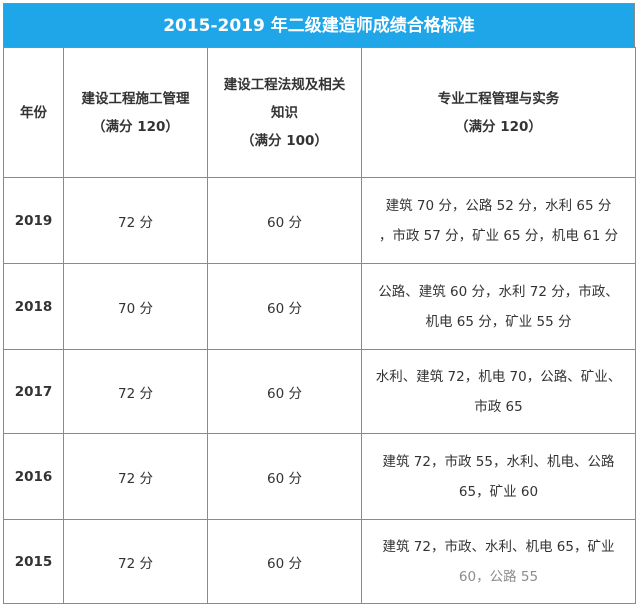  I want to click on table-title: 2015-2019 年二级建造师成绩合格标准, so click(319, 25).